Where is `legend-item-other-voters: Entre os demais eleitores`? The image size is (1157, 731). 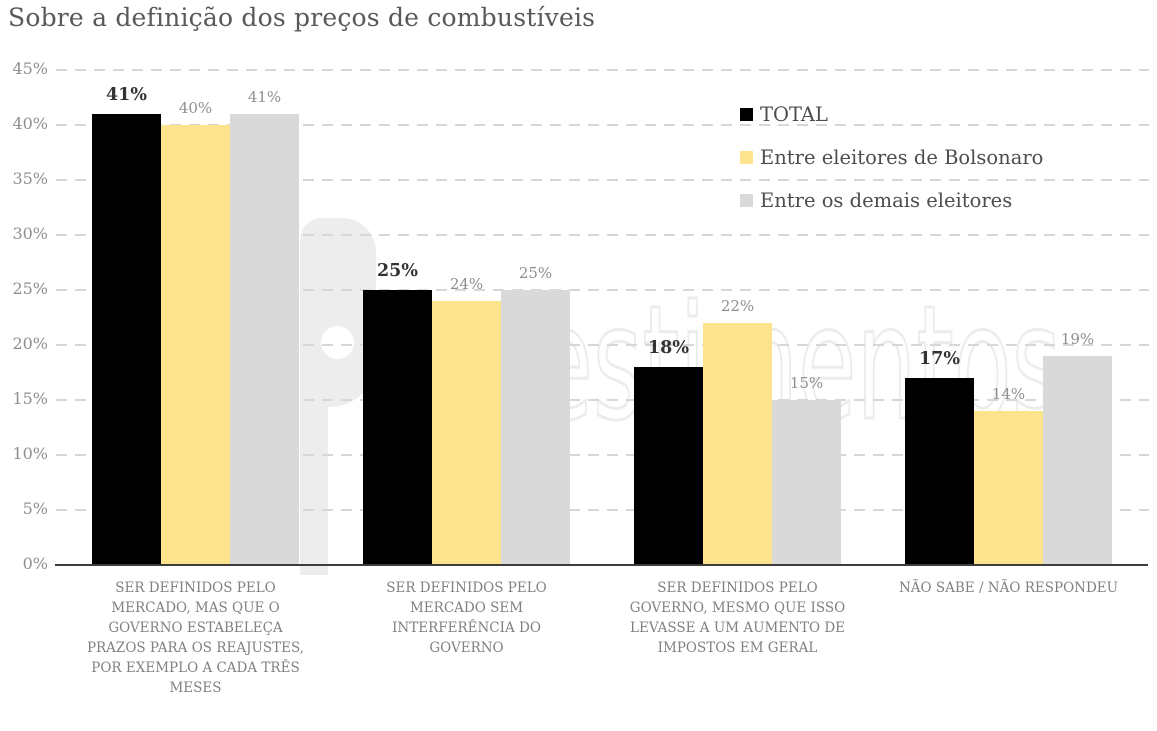 legend-item-other-voters: Entre os demais eleitores is located at coordinates (891, 200).